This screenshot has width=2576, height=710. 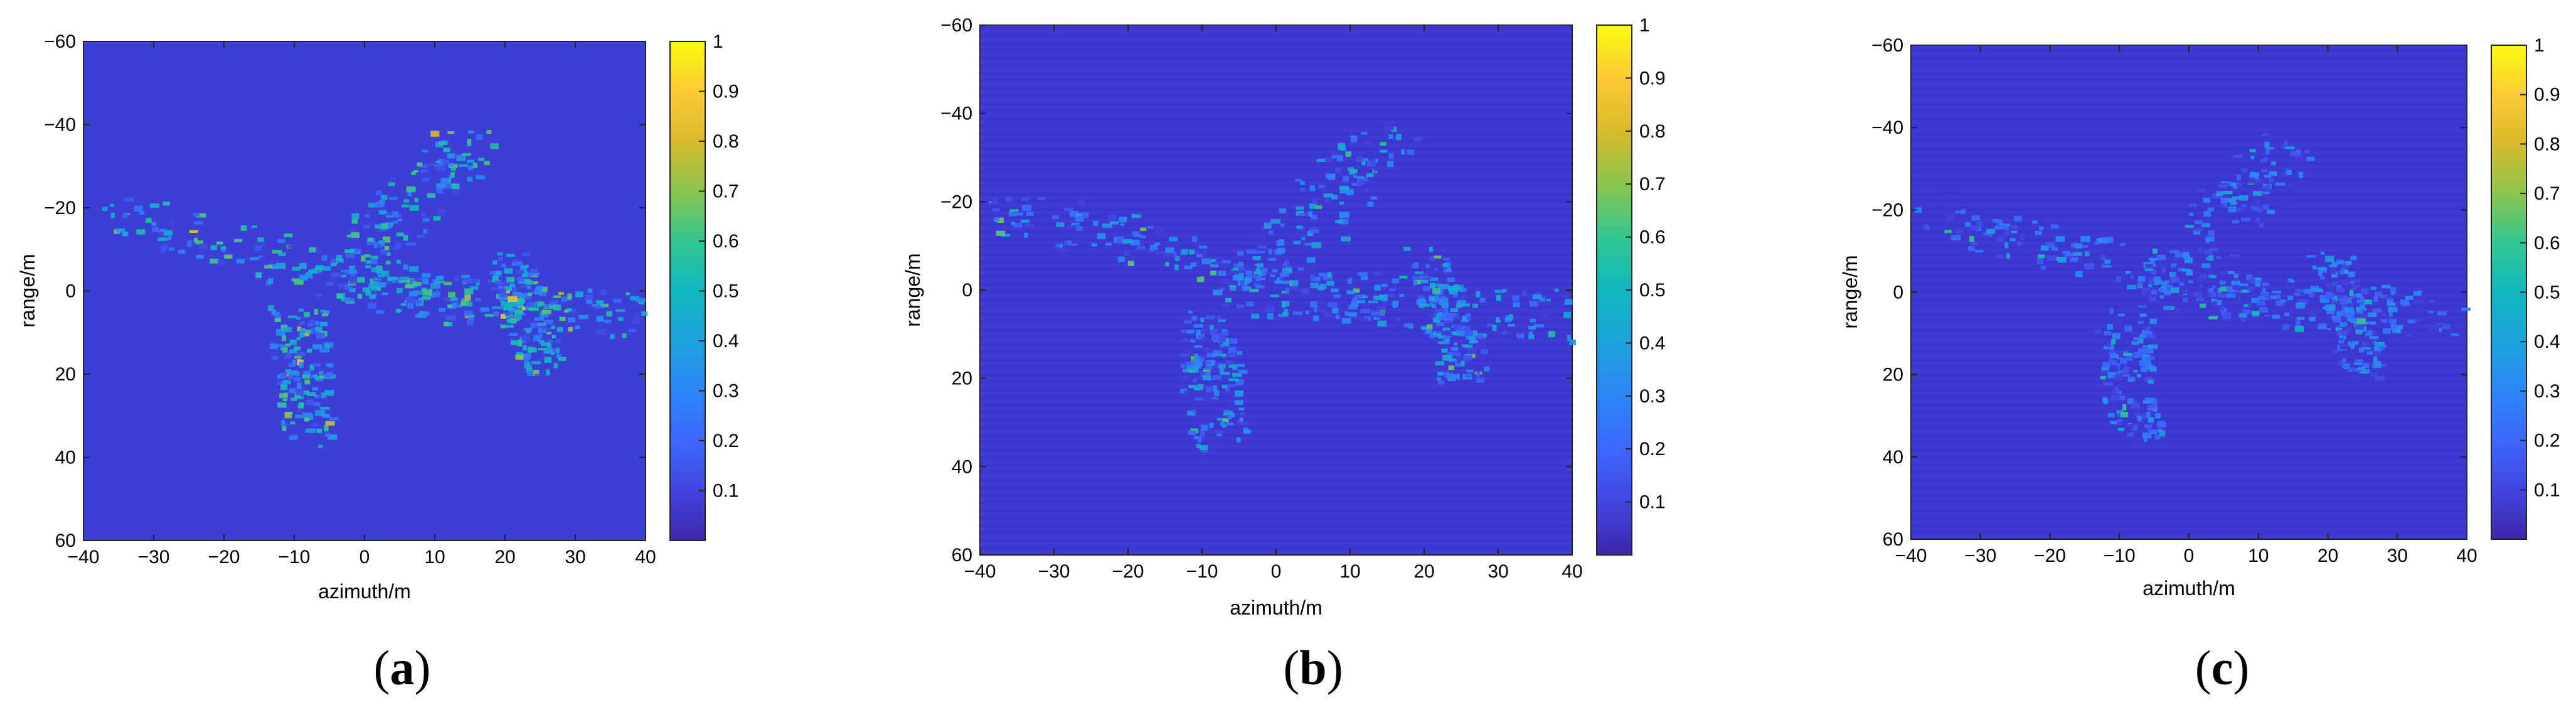 I want to click on x-tick-label: −20, so click(x=224, y=557).